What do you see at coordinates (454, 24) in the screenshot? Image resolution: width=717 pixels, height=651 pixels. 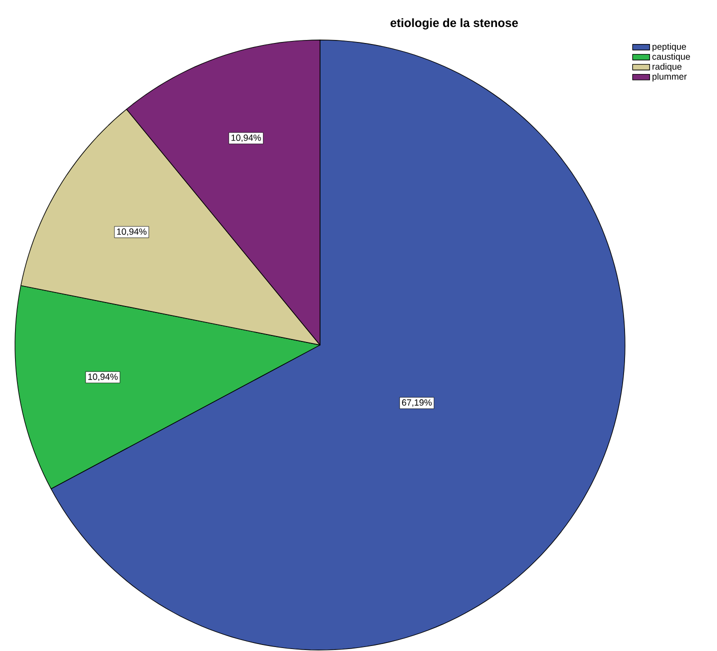 I see `chart-title: etiologie de la stenose` at bounding box center [454, 24].